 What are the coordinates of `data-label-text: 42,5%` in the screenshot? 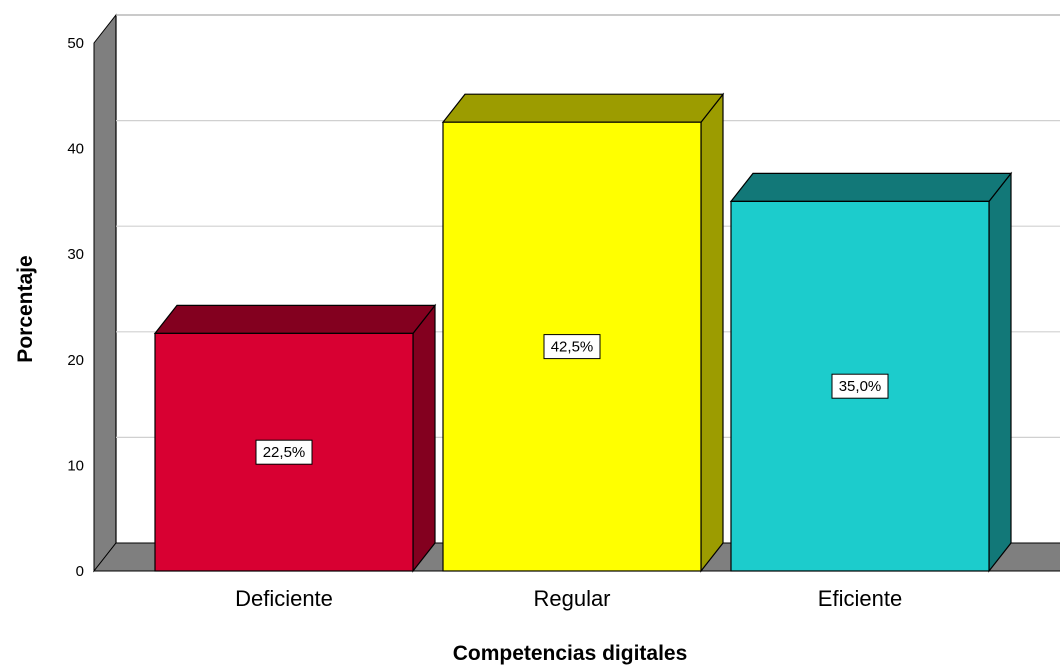 It's located at (572, 347).